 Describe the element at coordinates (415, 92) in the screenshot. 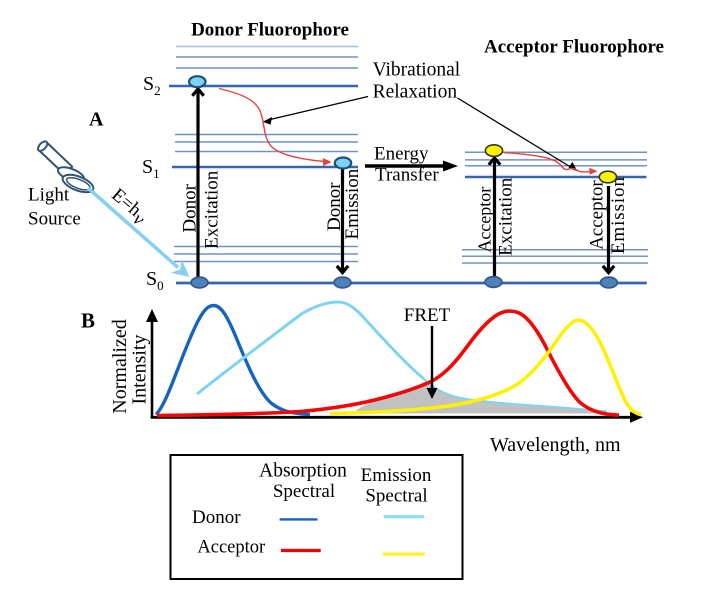

I see `svg-text: Relaxation` at that location.